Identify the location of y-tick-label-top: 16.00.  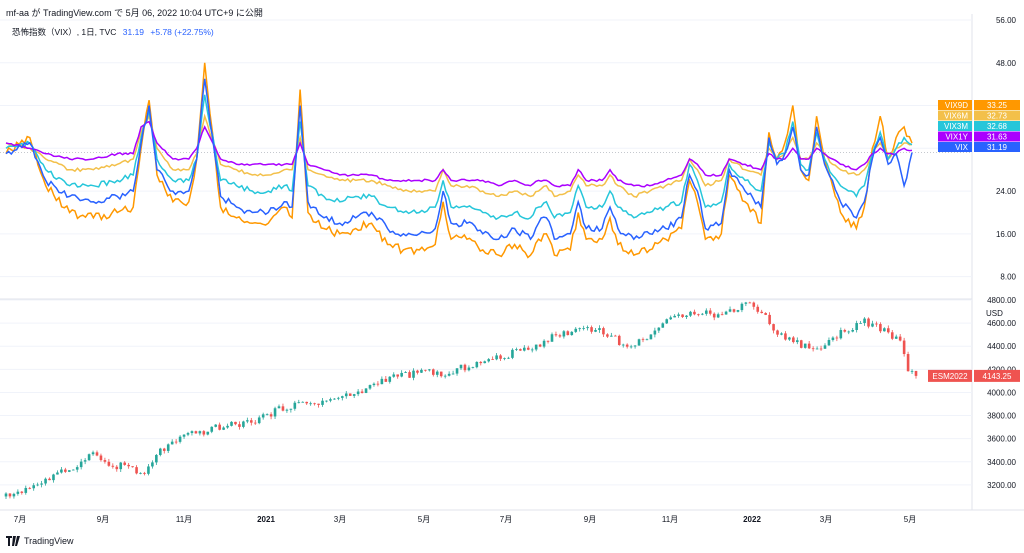
(1006, 234).